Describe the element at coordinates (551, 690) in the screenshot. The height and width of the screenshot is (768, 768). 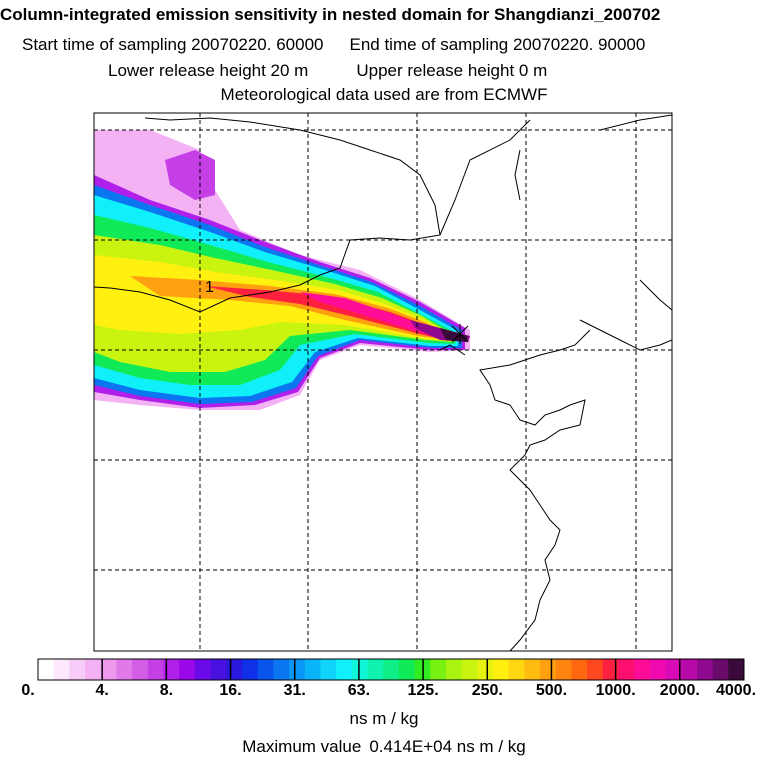
I see `colorbar-tick-label: 500.` at that location.